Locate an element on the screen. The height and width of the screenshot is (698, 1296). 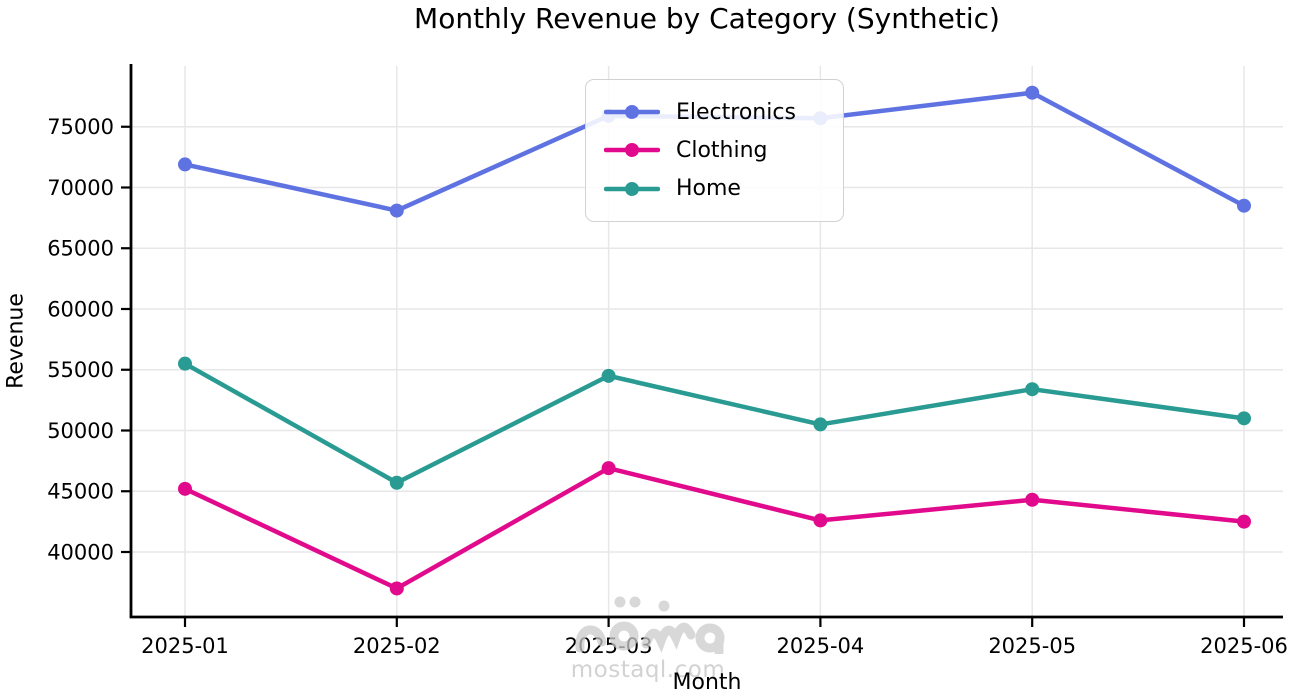
legend-item-home: Home is located at coordinates (714, 188).